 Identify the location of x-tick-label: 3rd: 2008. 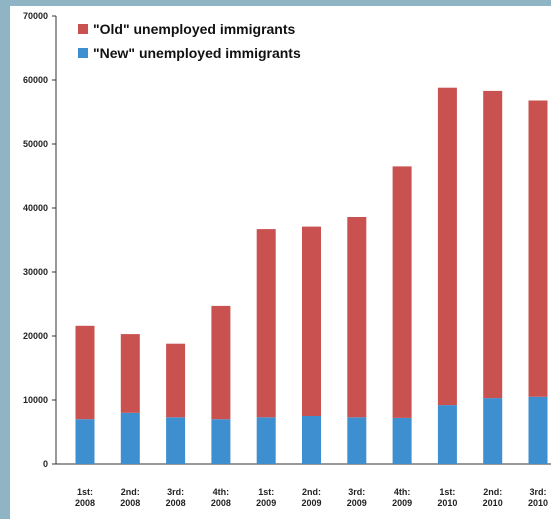
(176, 497).